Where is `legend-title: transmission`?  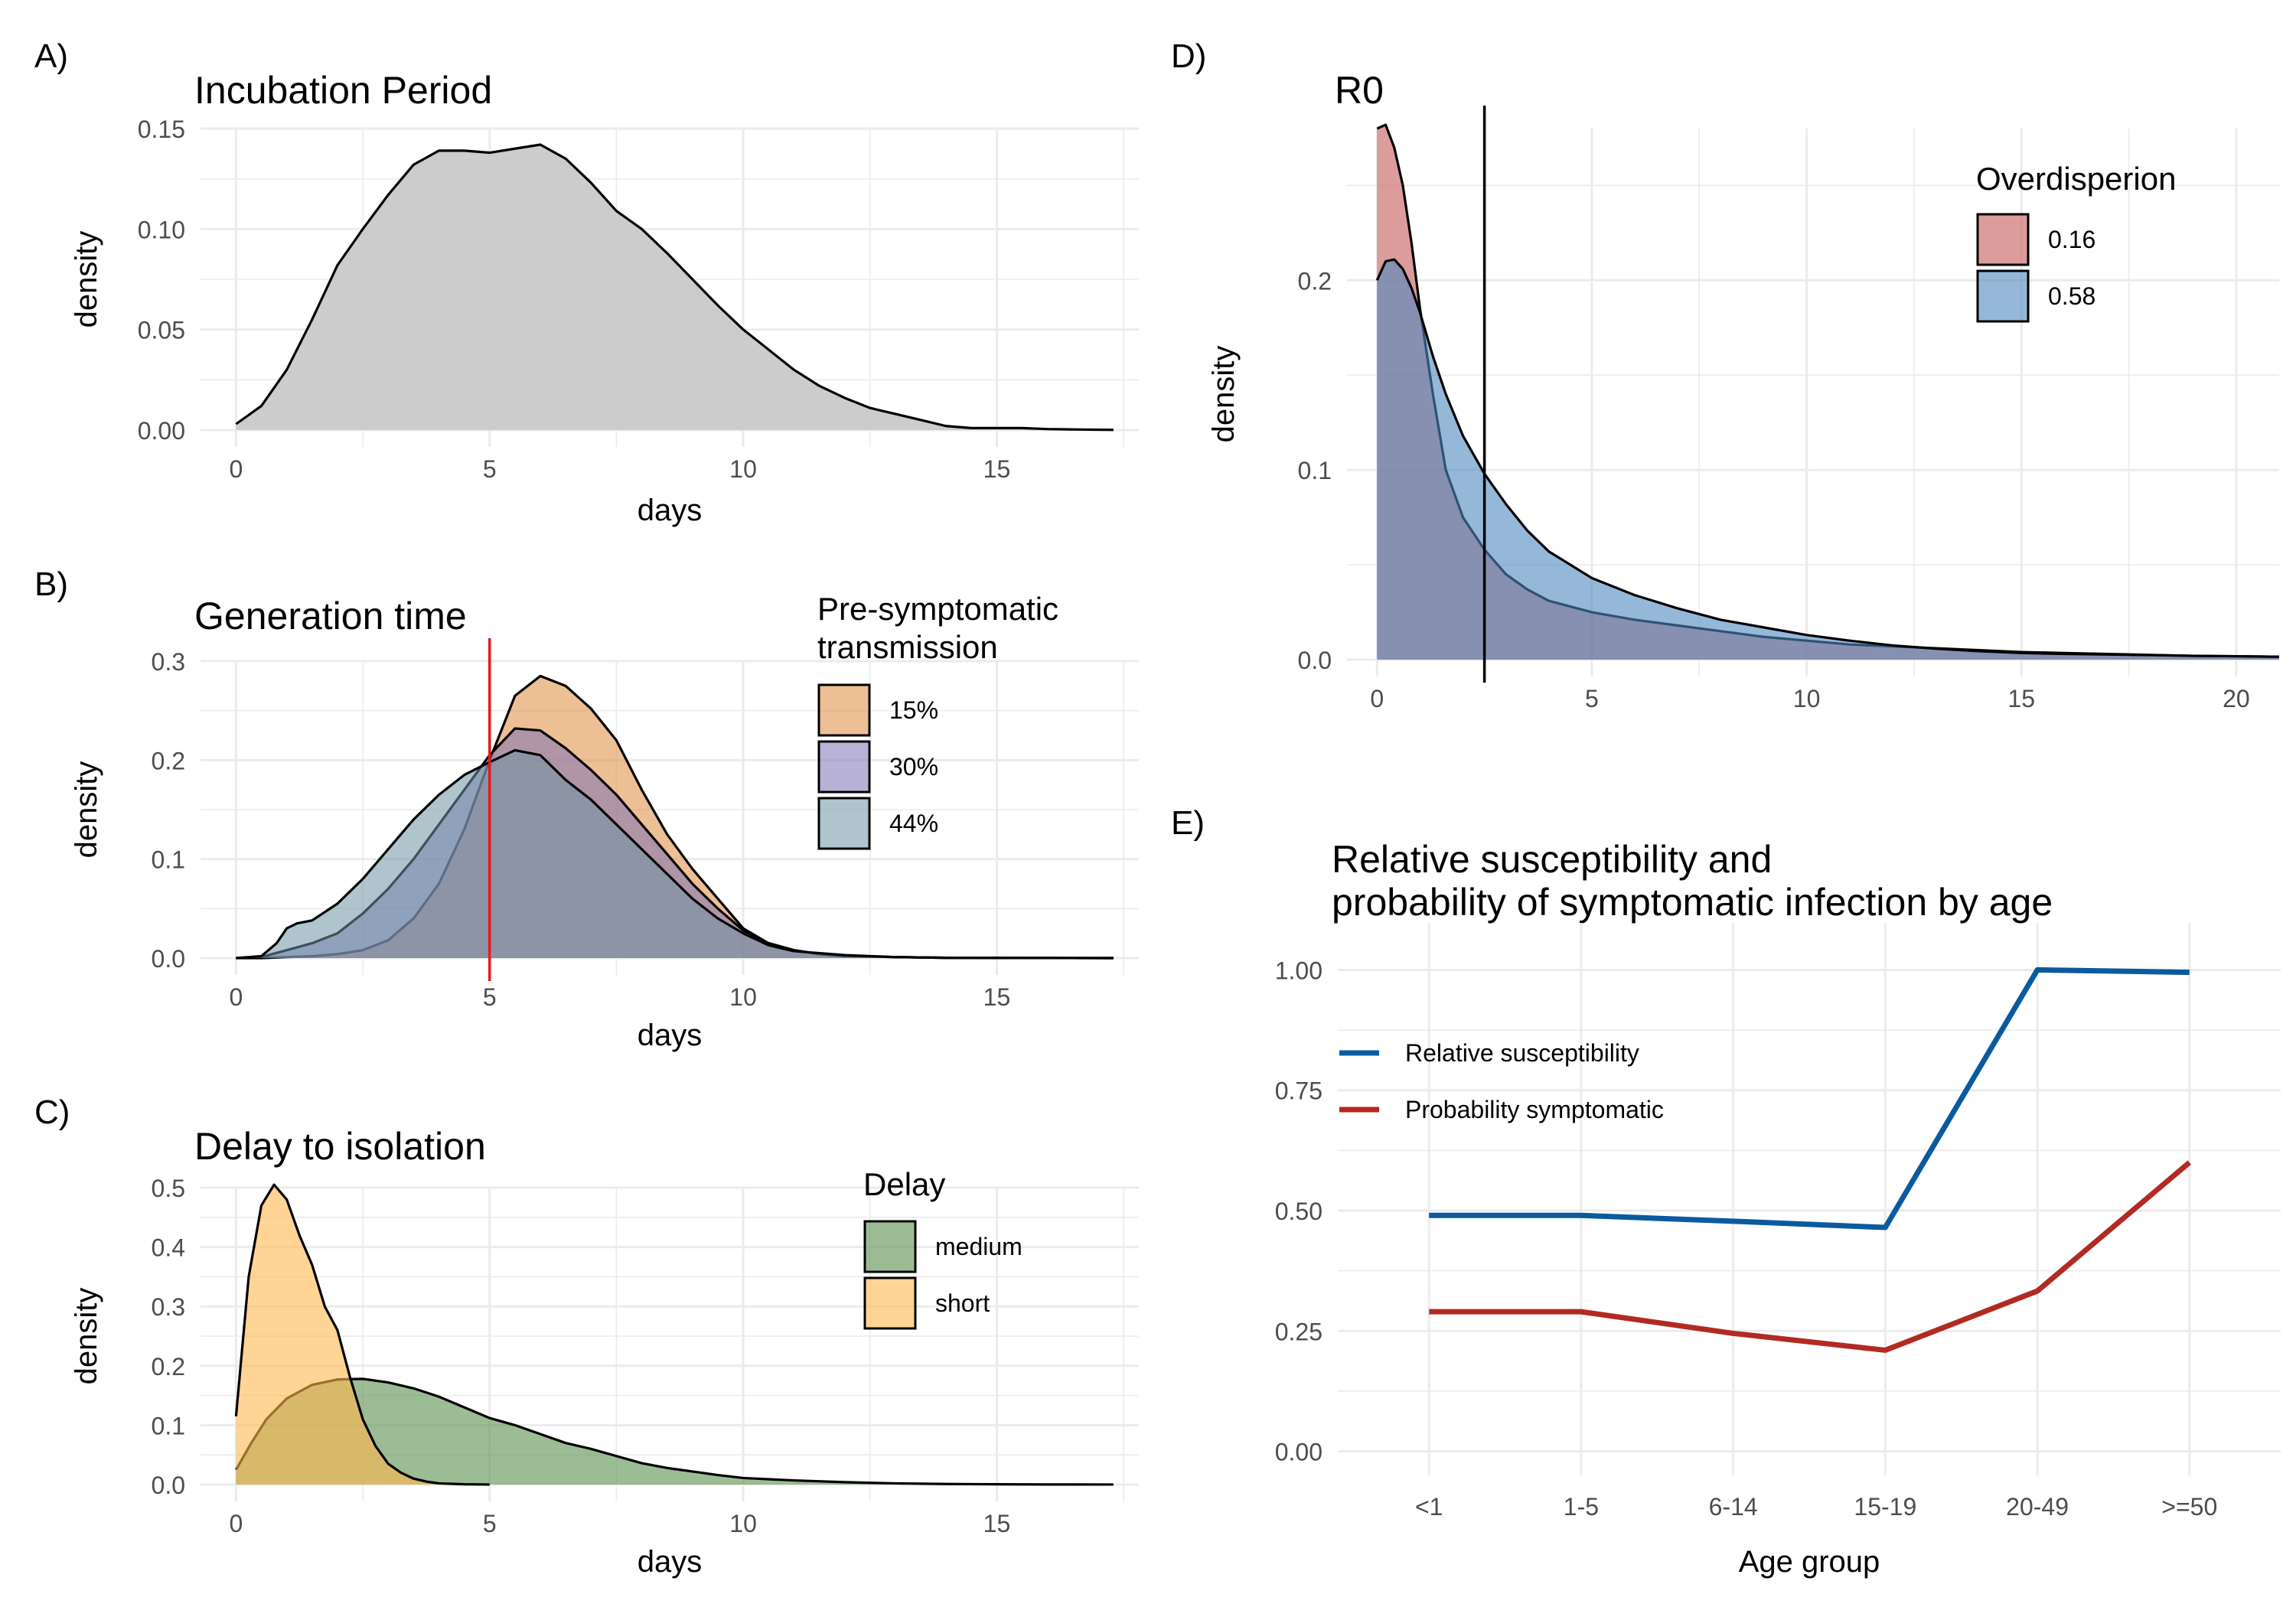 legend-title: transmission is located at coordinates (907, 647).